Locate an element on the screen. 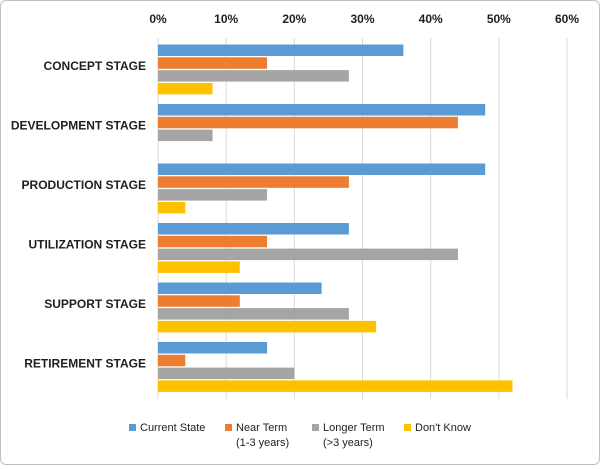 The width and height of the screenshot is (600, 469). x-tick-label: 60% is located at coordinates (567, 19).